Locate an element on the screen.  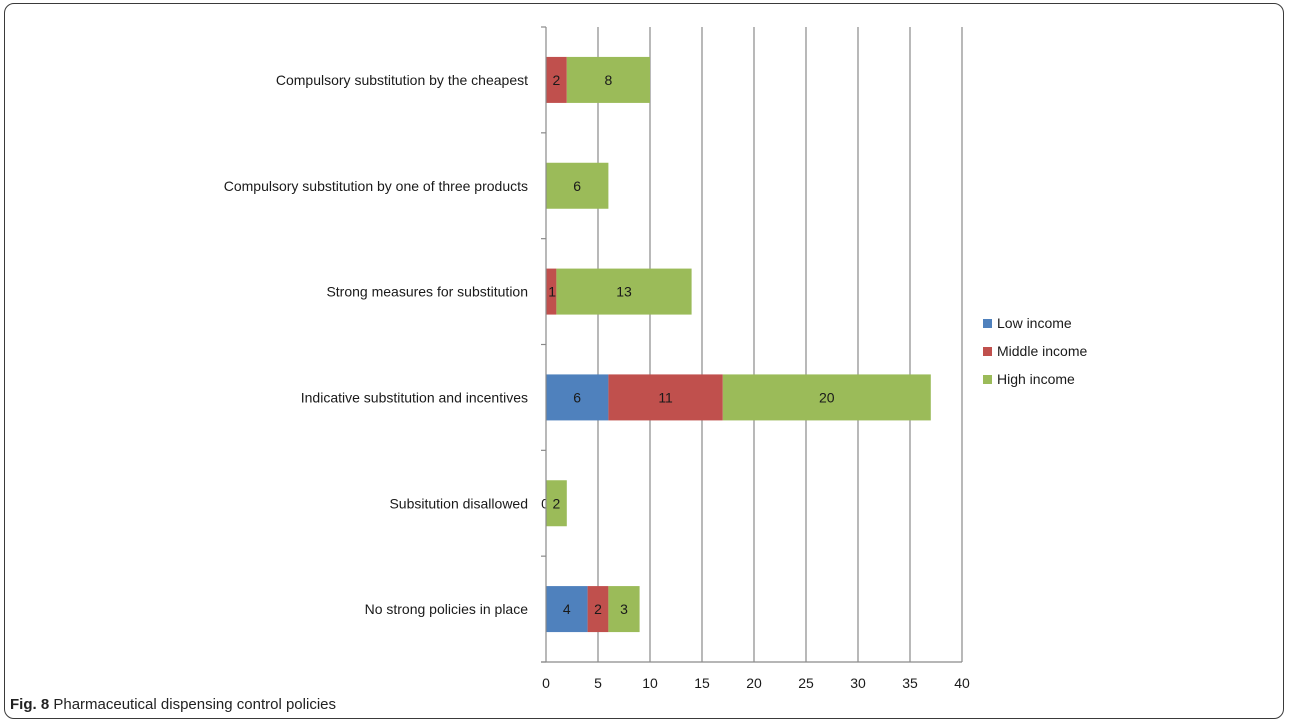
bar-data-label: 13 is located at coordinates (624, 292).